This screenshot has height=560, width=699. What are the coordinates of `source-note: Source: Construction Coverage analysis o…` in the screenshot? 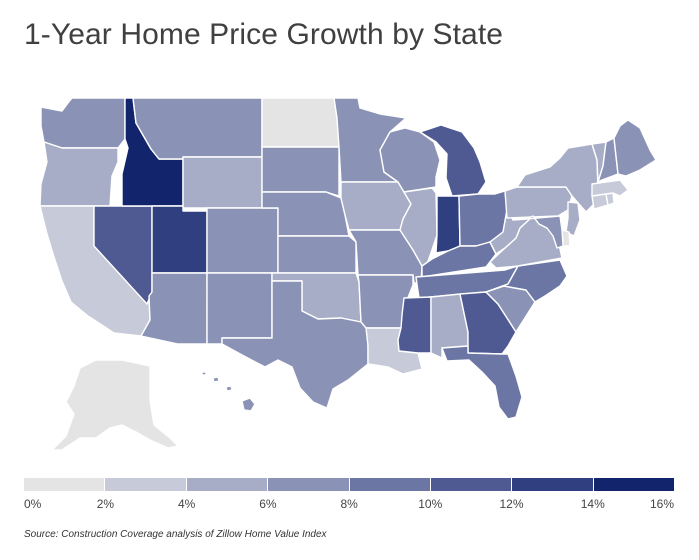 It's located at (175, 534).